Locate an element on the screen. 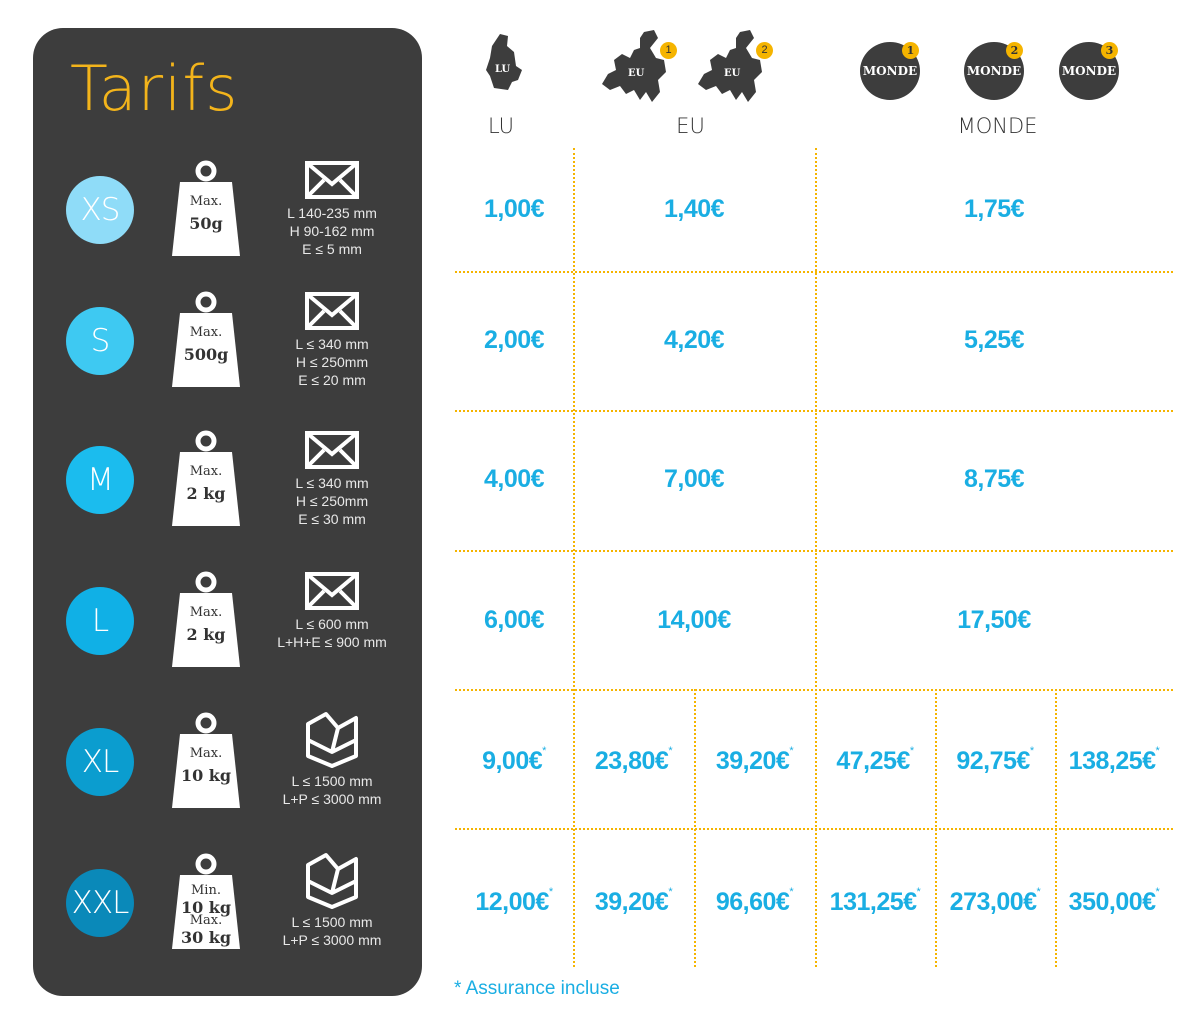 The image size is (1200, 1025). eu-zone-1-map-icon: EU 1 is located at coordinates (640, 67).